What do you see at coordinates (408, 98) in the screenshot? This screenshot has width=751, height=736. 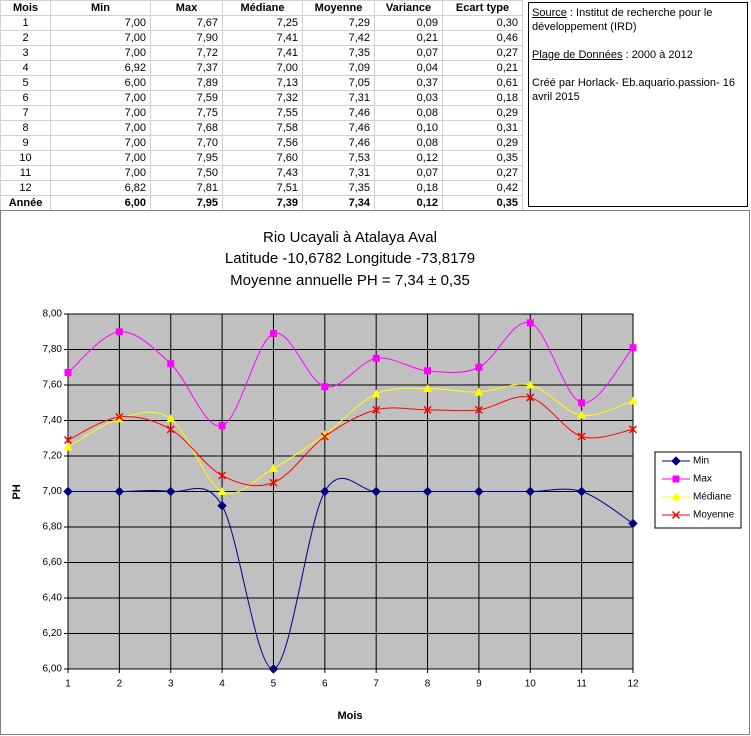 I see `table-cell: 0,03` at bounding box center [408, 98].